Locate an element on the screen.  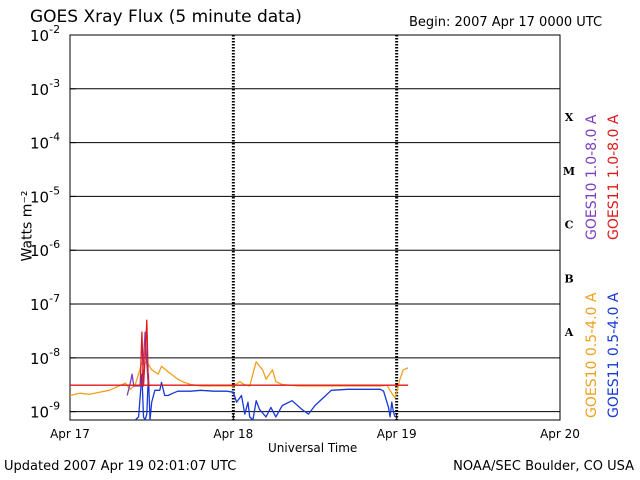
flare-class-label: X is located at coordinates (569, 117).